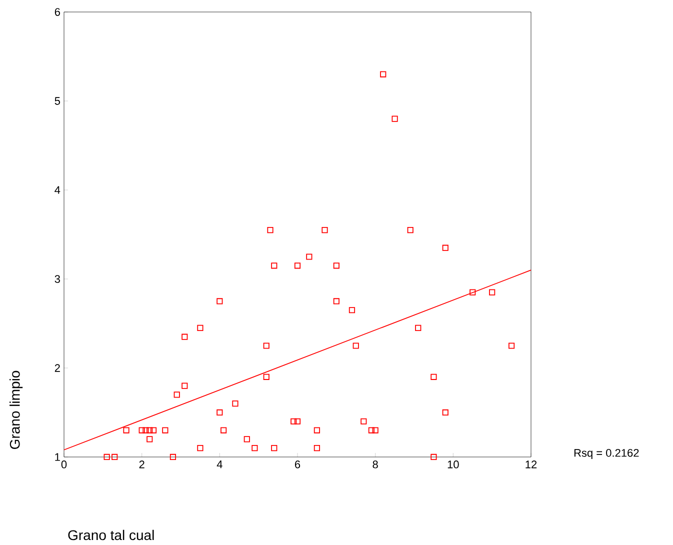 This screenshot has width=673, height=545. What do you see at coordinates (57, 279) in the screenshot?
I see `y-tick-label: 3` at bounding box center [57, 279].